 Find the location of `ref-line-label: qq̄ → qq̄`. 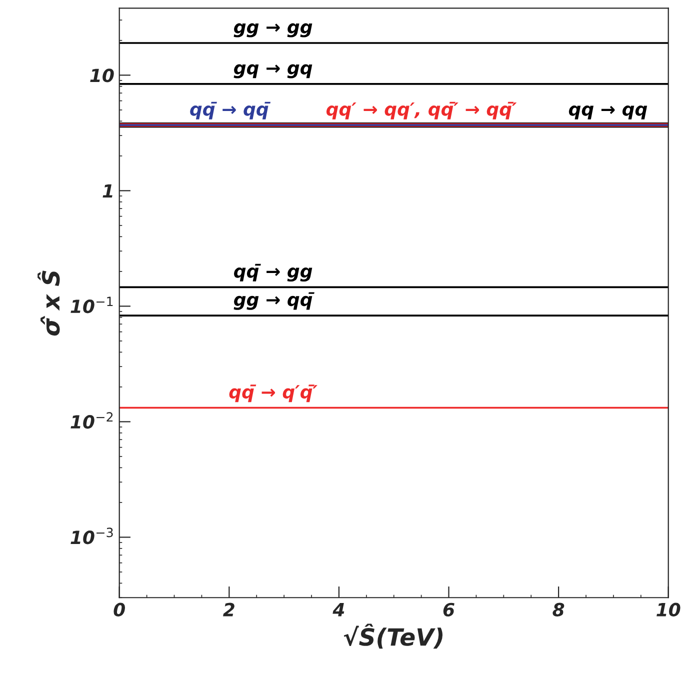

ref-line-label: qq̄ → qq̄ is located at coordinates (230, 111).